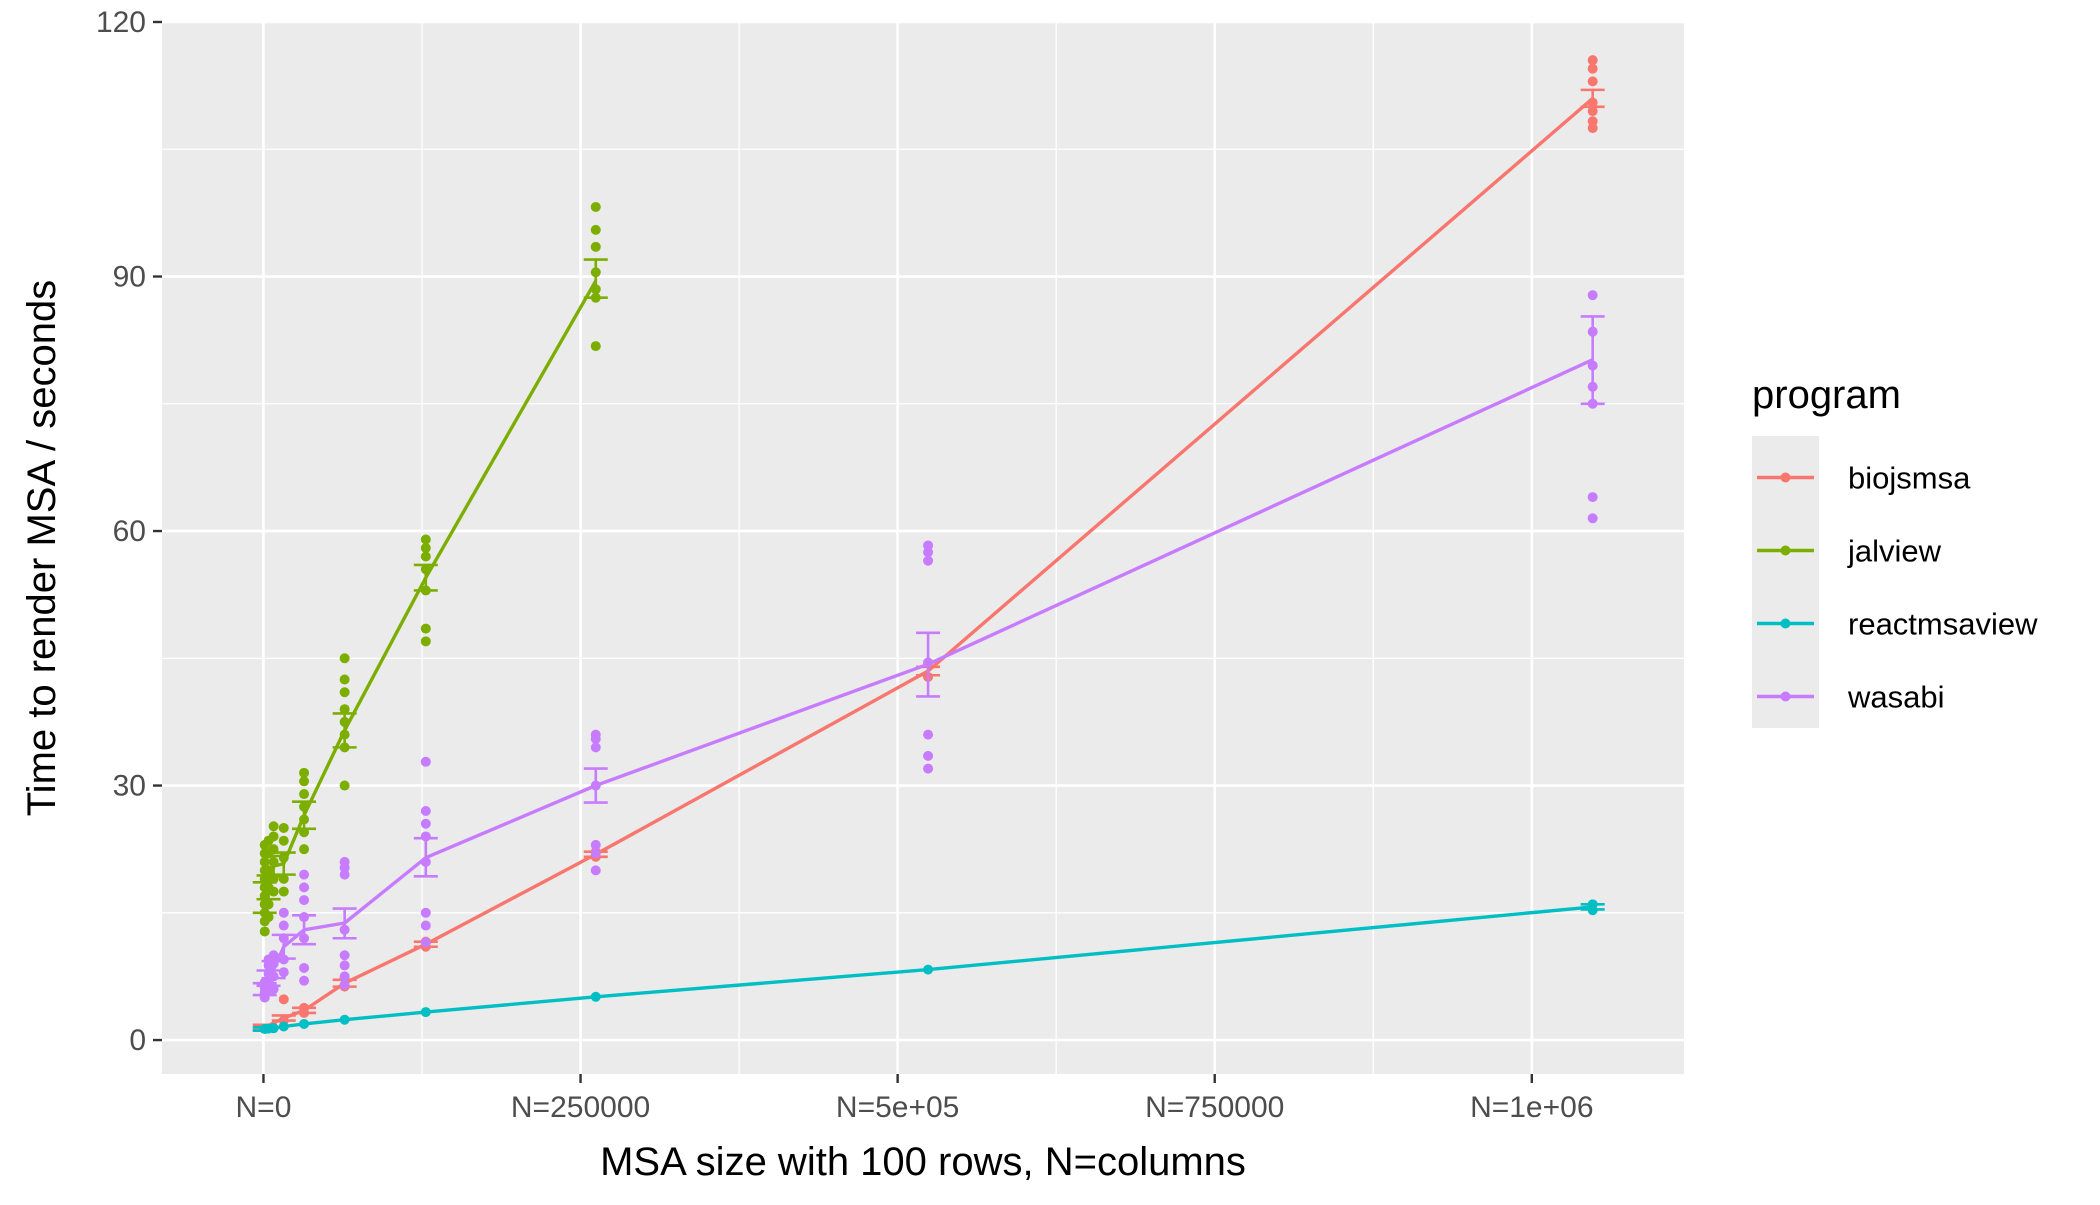 The width and height of the screenshot is (2100, 1205). I want to click on x-tick-label-n-250000: N=250000, so click(580, 1107).